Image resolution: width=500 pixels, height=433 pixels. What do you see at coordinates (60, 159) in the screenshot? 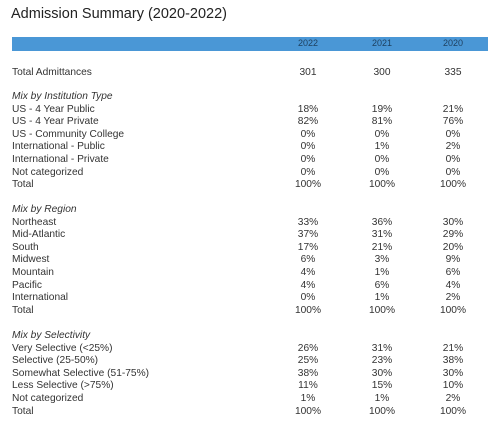
I see `row-label: International - Private` at bounding box center [60, 159].